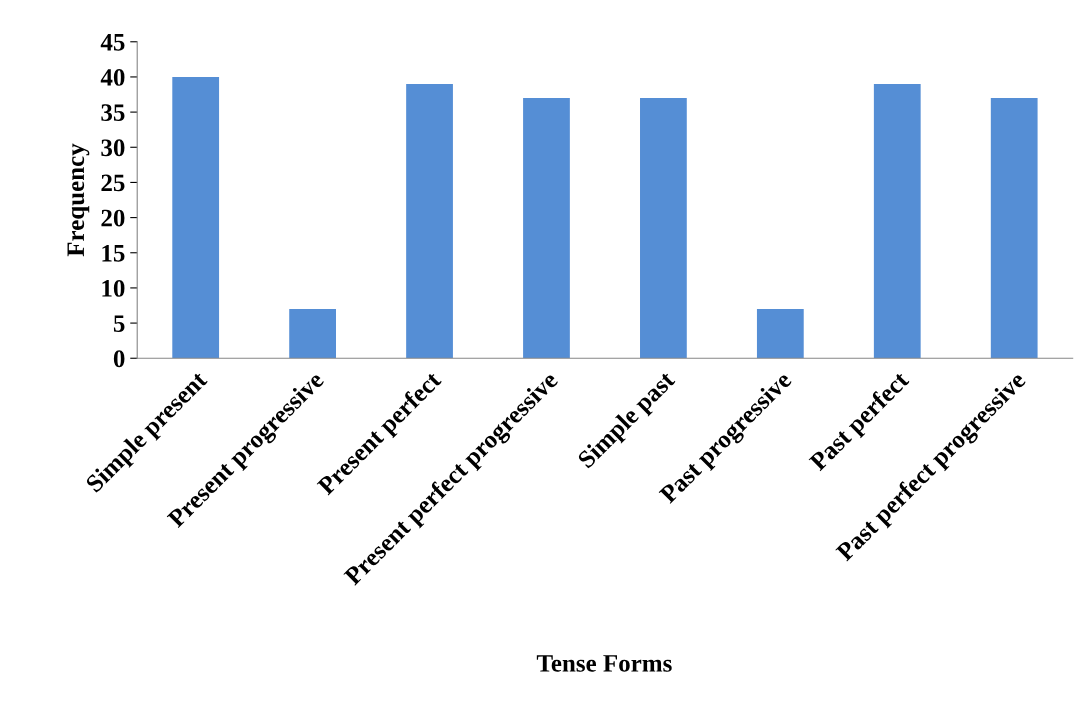  What do you see at coordinates (112, 42) in the screenshot?
I see `y-tick-label: 45` at bounding box center [112, 42].